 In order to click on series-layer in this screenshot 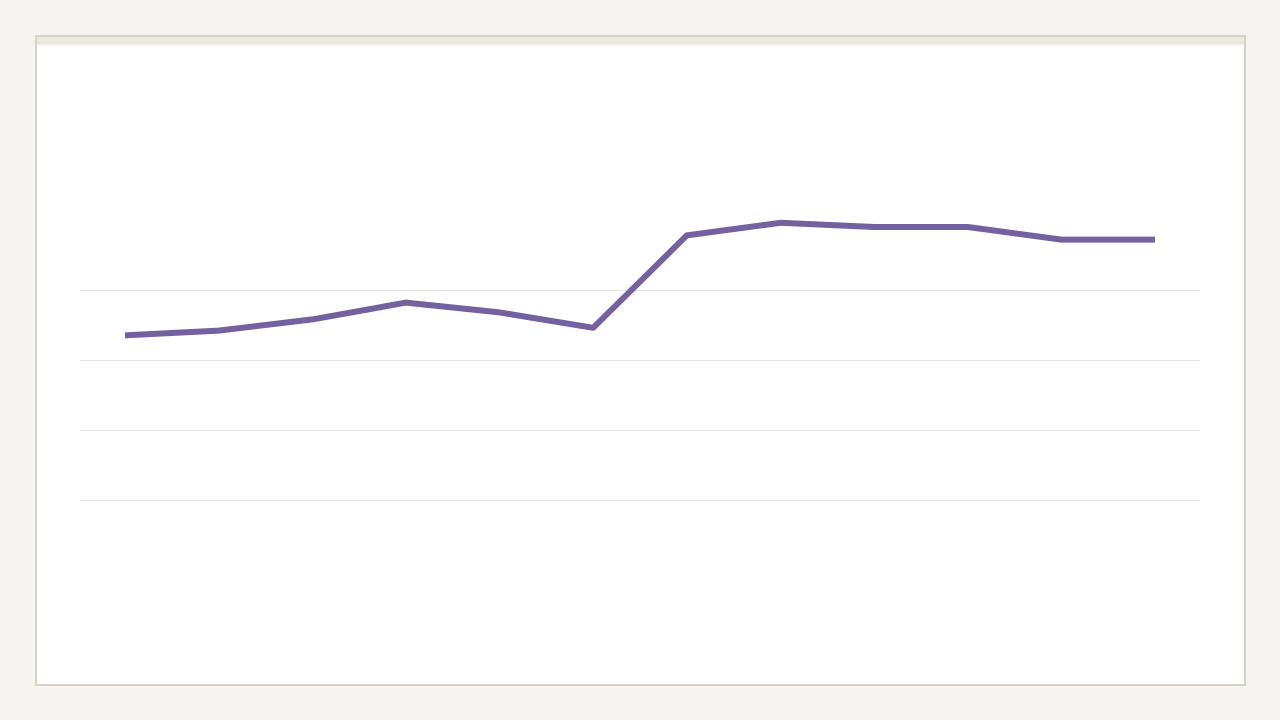, I will do `click(639, 279)`.